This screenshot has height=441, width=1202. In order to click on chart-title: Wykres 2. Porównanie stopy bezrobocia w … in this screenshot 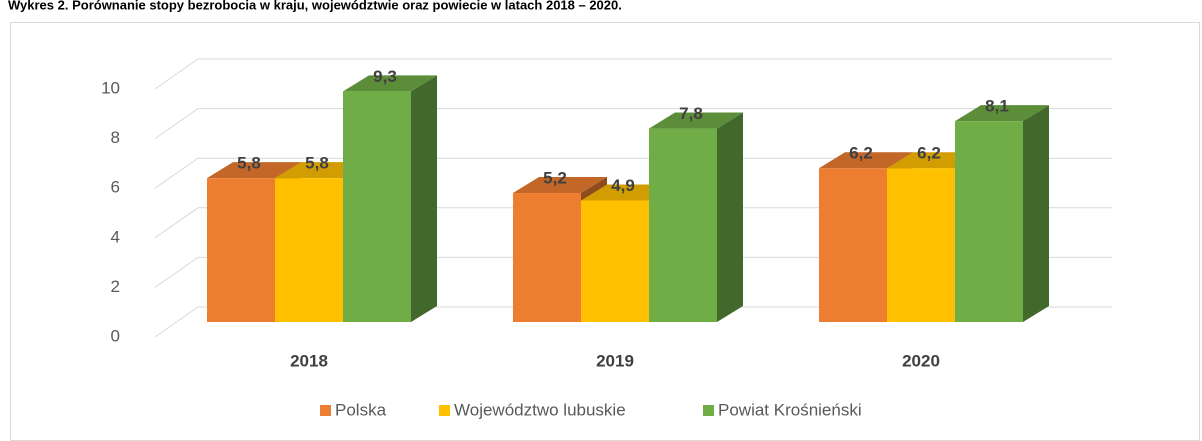, I will do `click(315, 6)`.